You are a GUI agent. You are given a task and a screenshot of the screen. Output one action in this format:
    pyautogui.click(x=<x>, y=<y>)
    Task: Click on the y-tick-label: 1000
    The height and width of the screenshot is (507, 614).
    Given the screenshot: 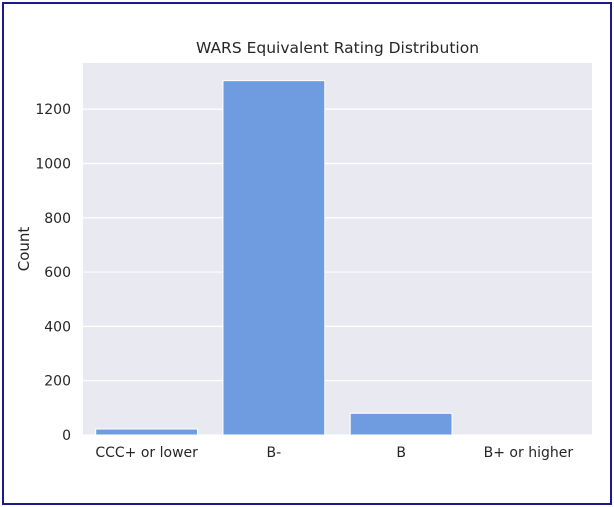 What is the action you would take?
    pyautogui.click(x=53, y=164)
    